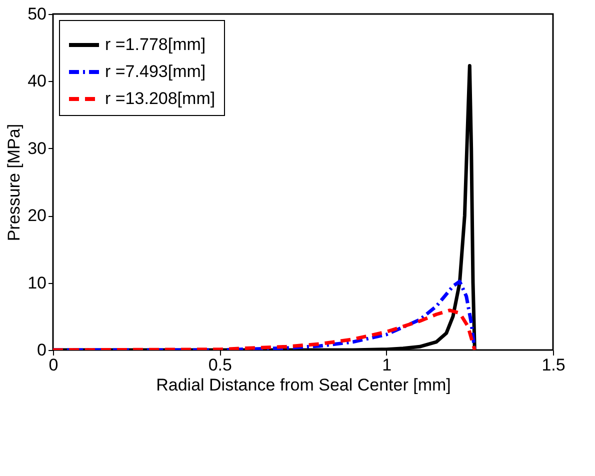 This screenshot has width=595, height=476. What do you see at coordinates (155, 44) in the screenshot?
I see `legend-label: r =1.778[mm]` at bounding box center [155, 44].